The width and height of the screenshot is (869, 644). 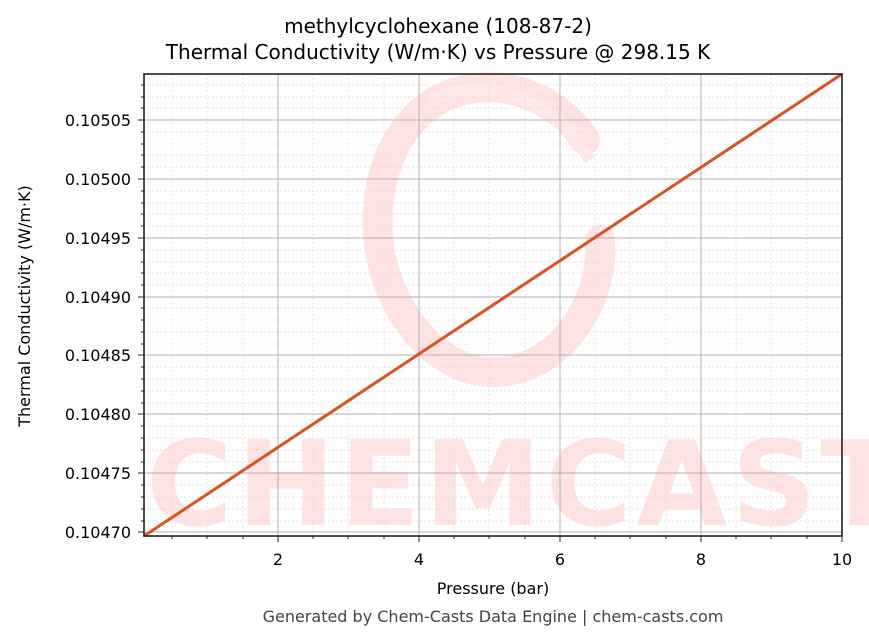 What do you see at coordinates (98, 414) in the screenshot?
I see `y-tick-label: 0.10480` at bounding box center [98, 414].